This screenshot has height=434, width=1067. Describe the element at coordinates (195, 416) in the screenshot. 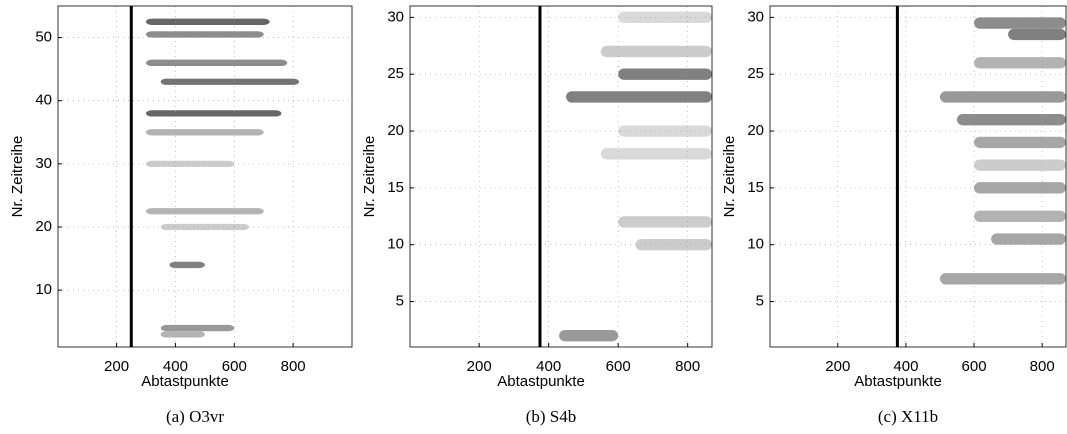

I see `caption: (a) O3vr` at that location.